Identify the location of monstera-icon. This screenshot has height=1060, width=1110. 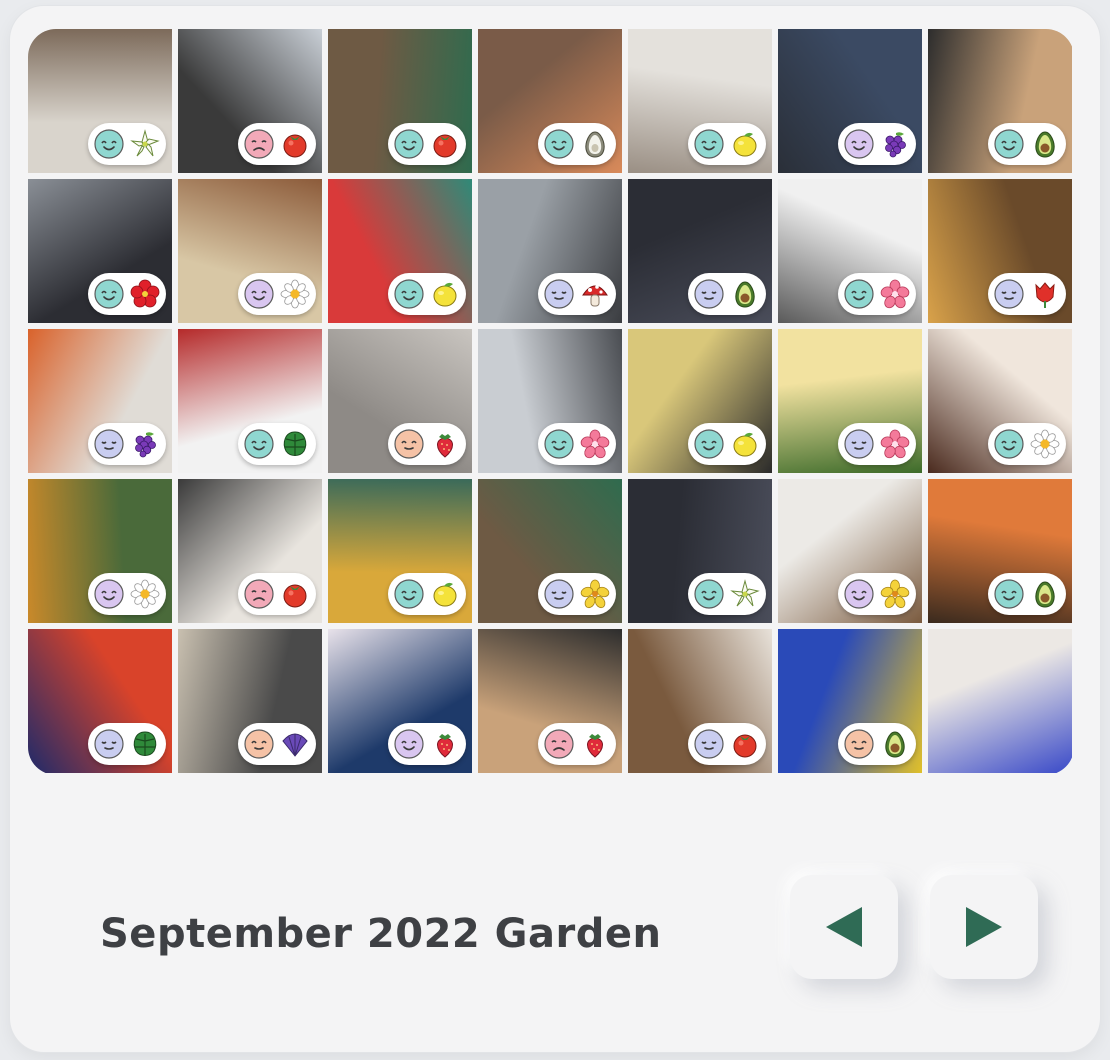
(295, 444).